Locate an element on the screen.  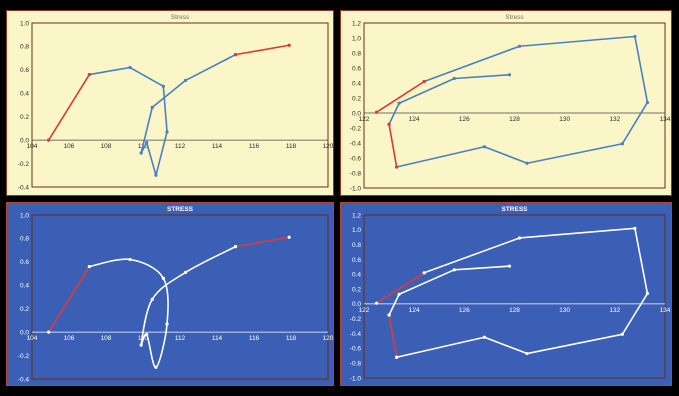
x-tick-label: 106 is located at coordinates (69, 146).